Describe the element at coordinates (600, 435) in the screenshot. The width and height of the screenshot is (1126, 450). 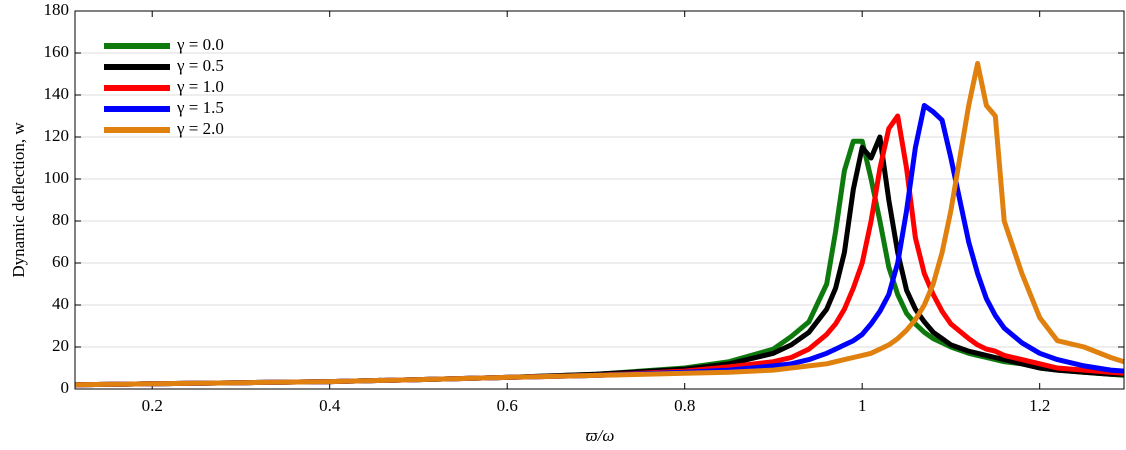
I see `x-axis-label: ϖ/ω` at that location.